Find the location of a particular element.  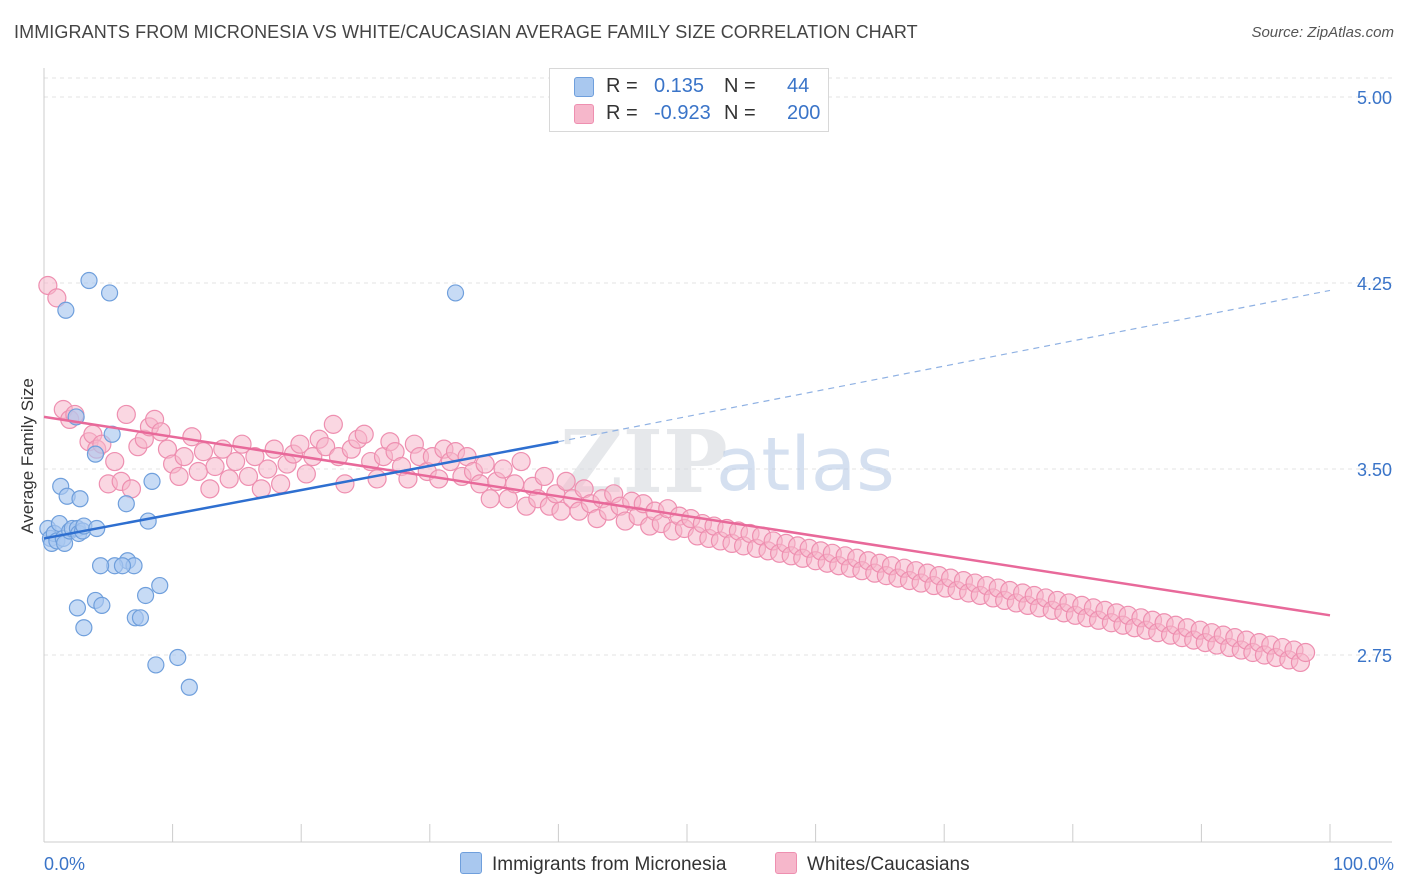

legend-r-value: -0.923 is located at coordinates (682, 113).